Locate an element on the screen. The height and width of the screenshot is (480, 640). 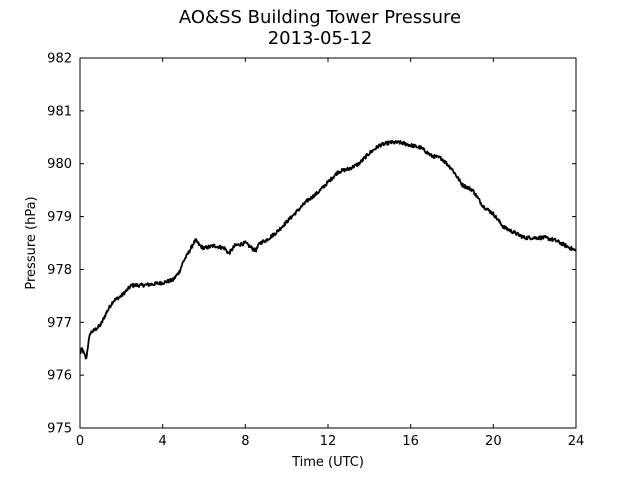
x-tick-label: 16 is located at coordinates (410, 441).